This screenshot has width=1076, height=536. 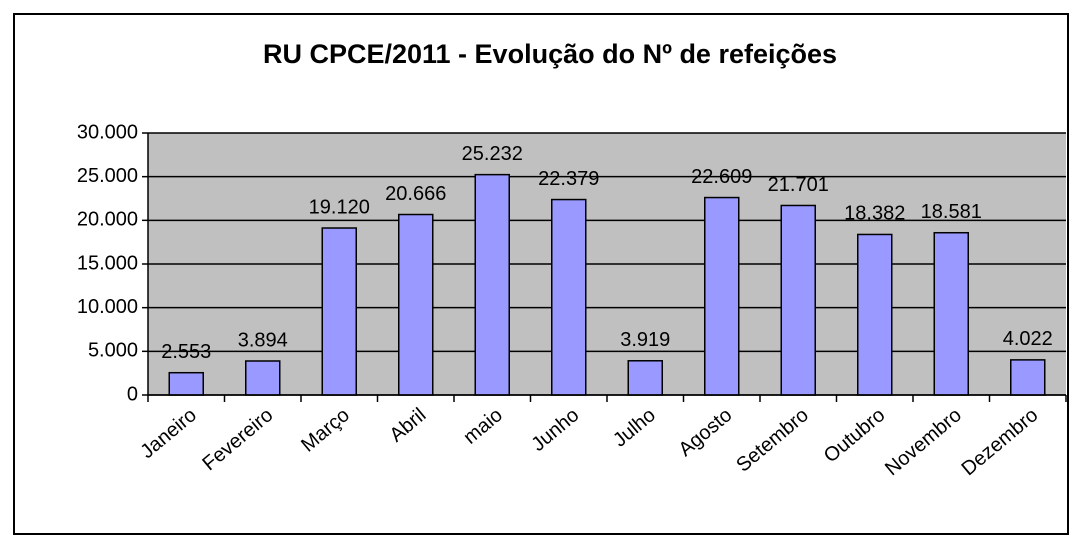 I want to click on data-label: 18.382, so click(x=874, y=214).